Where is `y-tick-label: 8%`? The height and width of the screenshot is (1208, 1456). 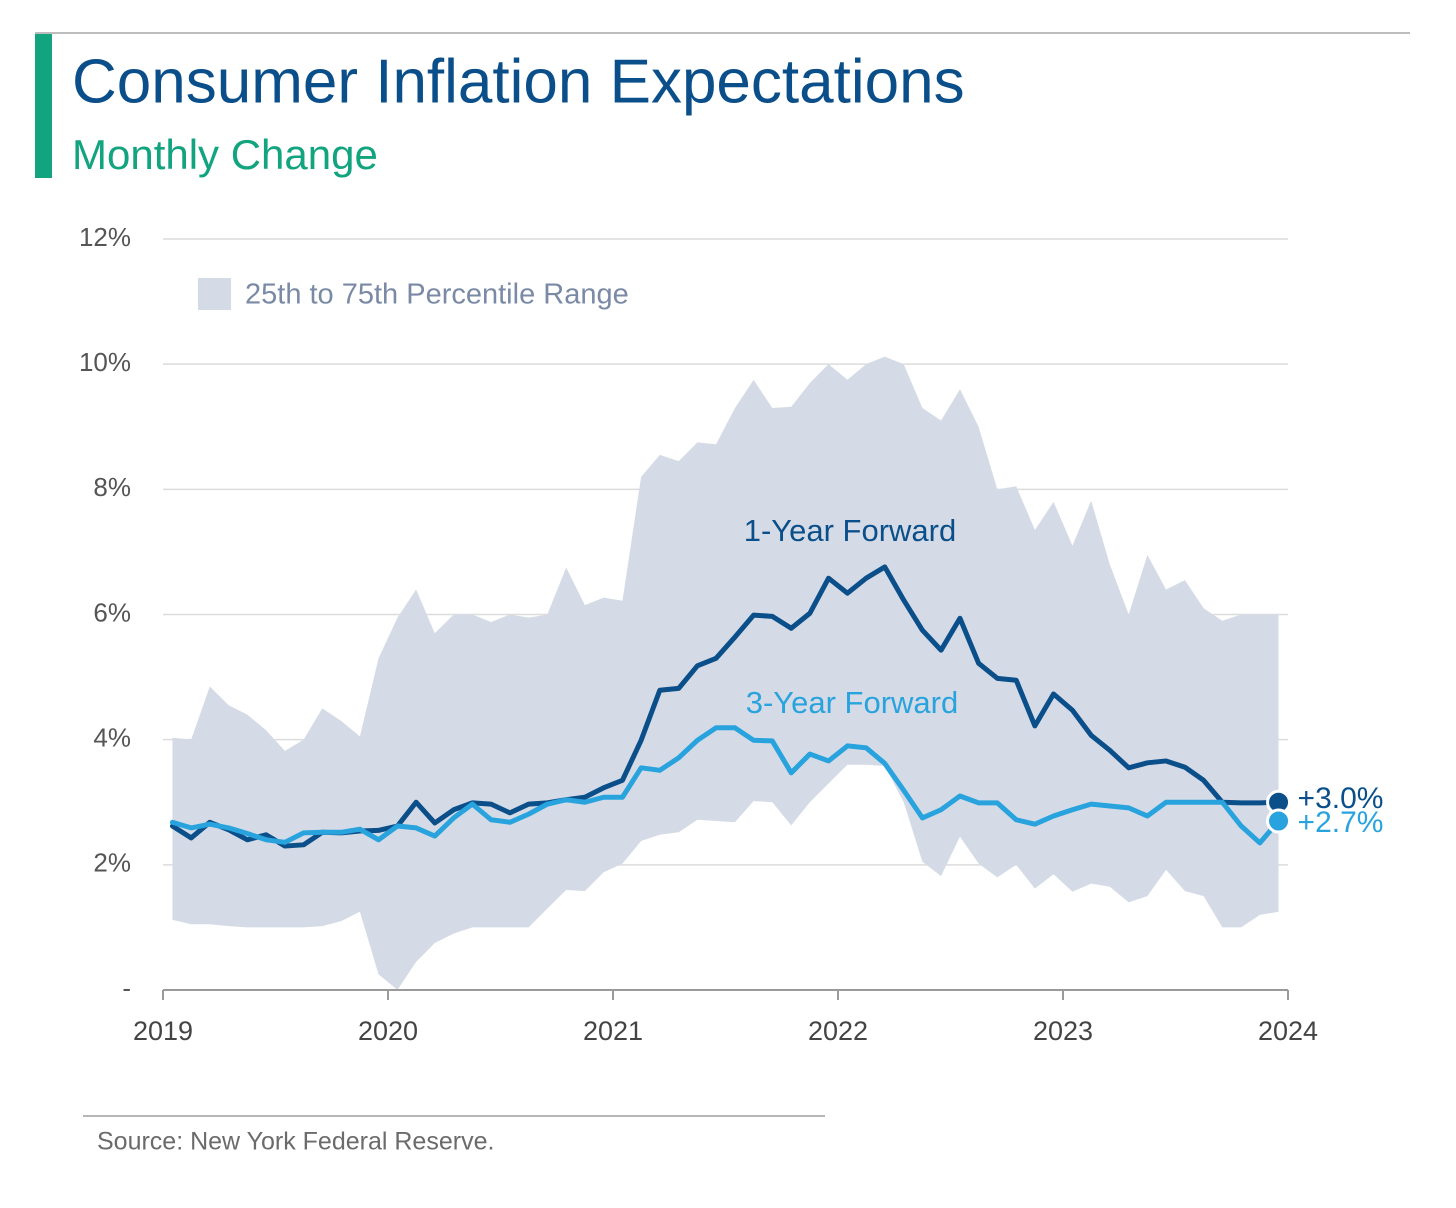
y-tick-label: 8% is located at coordinates (112, 487).